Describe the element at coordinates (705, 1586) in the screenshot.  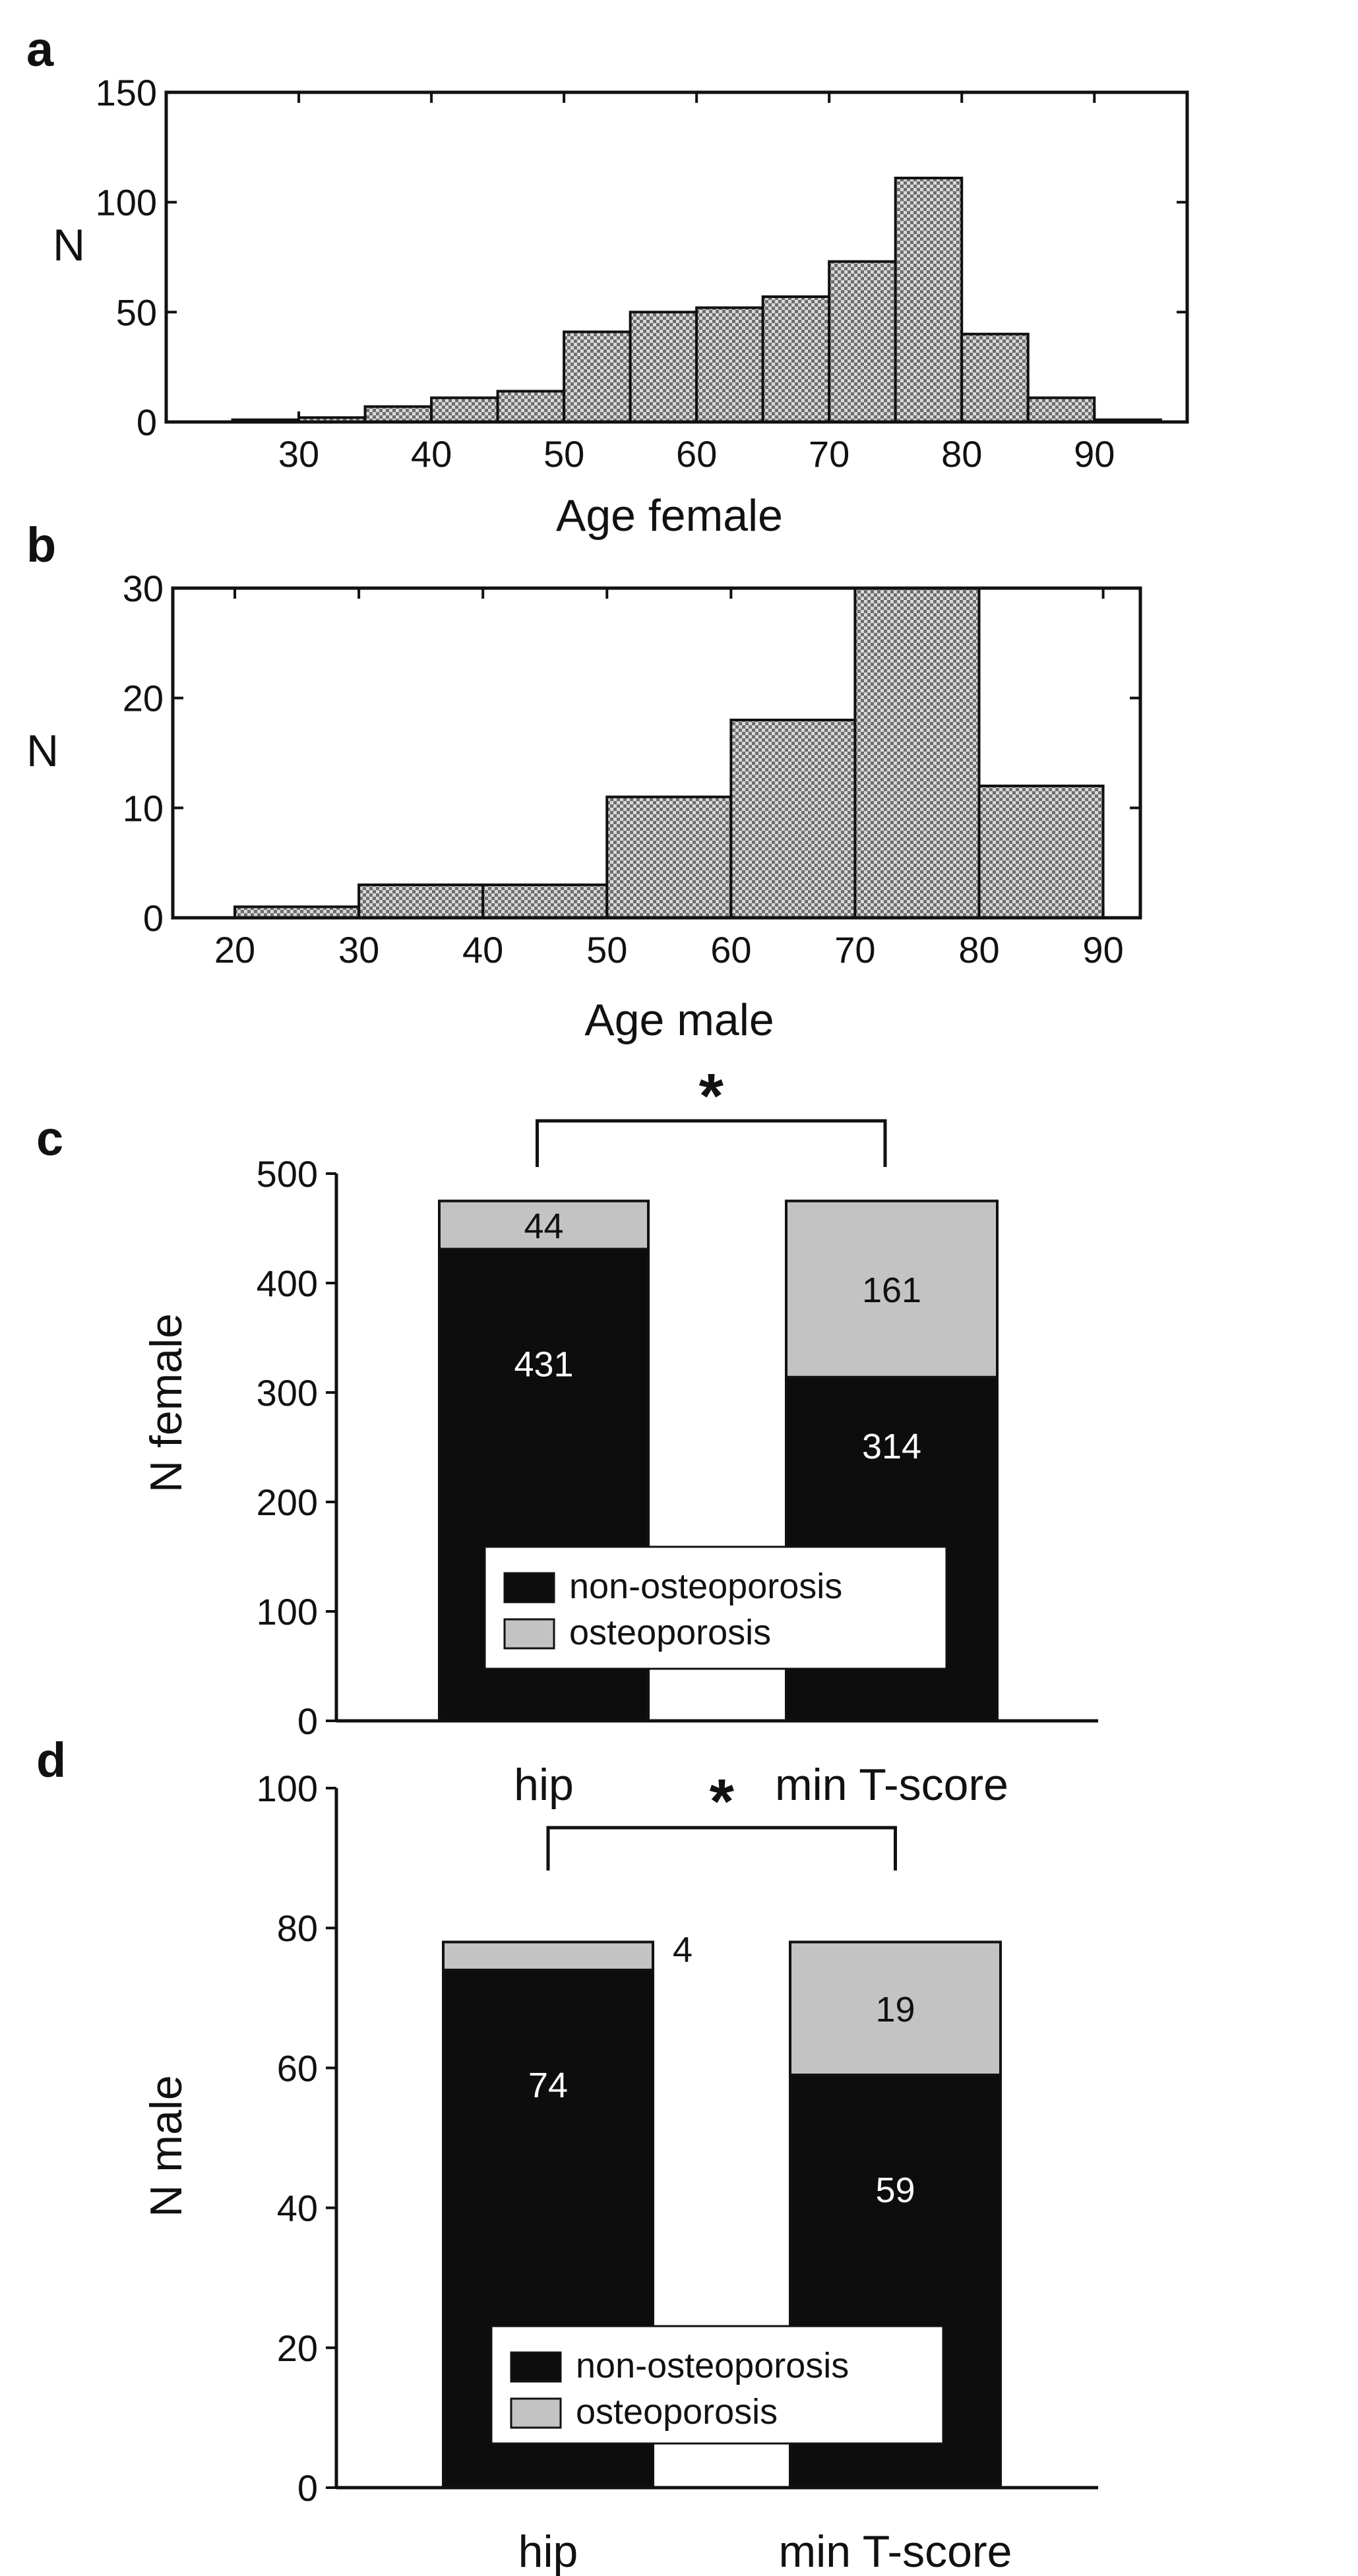
I see `panel-c-legend-label-non-osteoporosis: non-osteoporosis` at that location.